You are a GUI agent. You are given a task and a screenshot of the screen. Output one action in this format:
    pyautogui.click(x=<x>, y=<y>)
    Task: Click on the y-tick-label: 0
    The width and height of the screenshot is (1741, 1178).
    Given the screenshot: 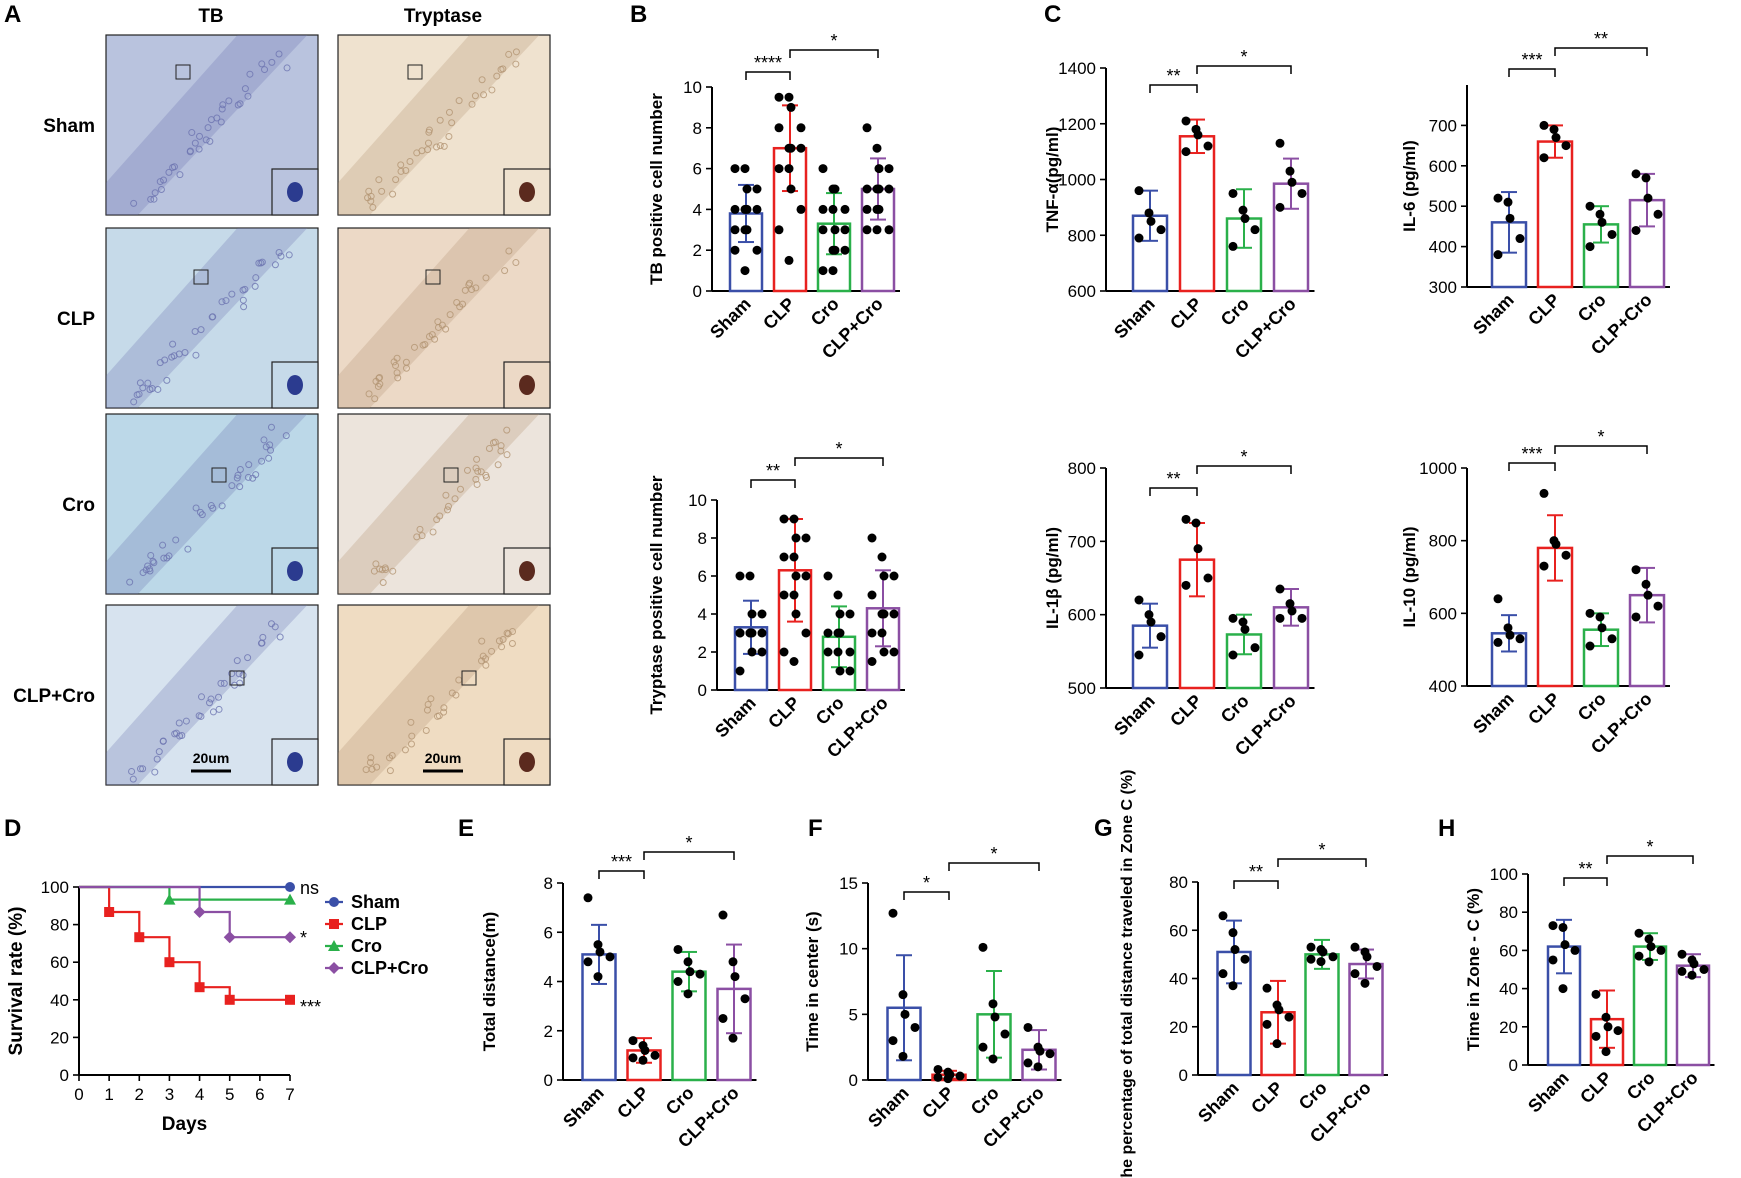 What is the action you would take?
    pyautogui.click(x=697, y=291)
    